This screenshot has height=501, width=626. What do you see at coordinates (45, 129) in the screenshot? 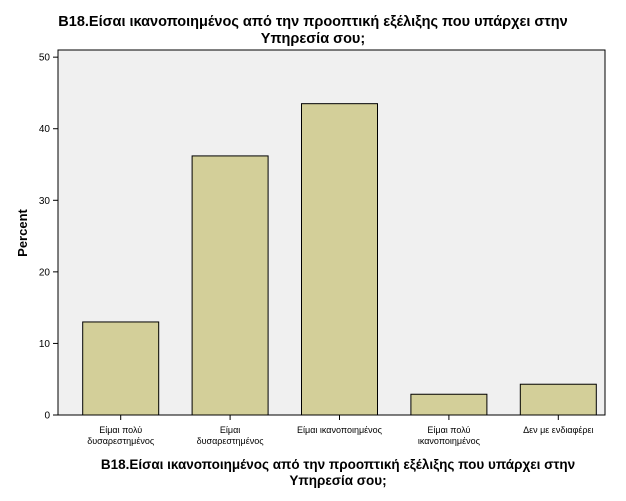
I see `y-tick-label: 40` at bounding box center [45, 129].